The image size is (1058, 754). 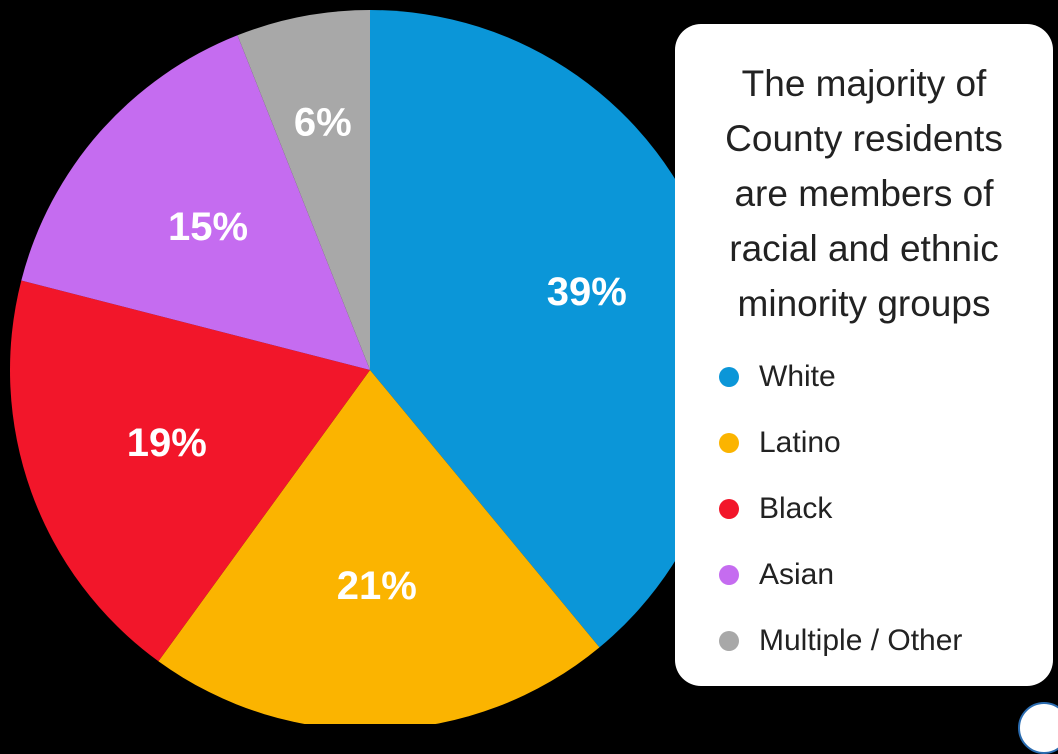 What do you see at coordinates (864, 83) in the screenshot?
I see `chart-title-line: The majority of` at bounding box center [864, 83].